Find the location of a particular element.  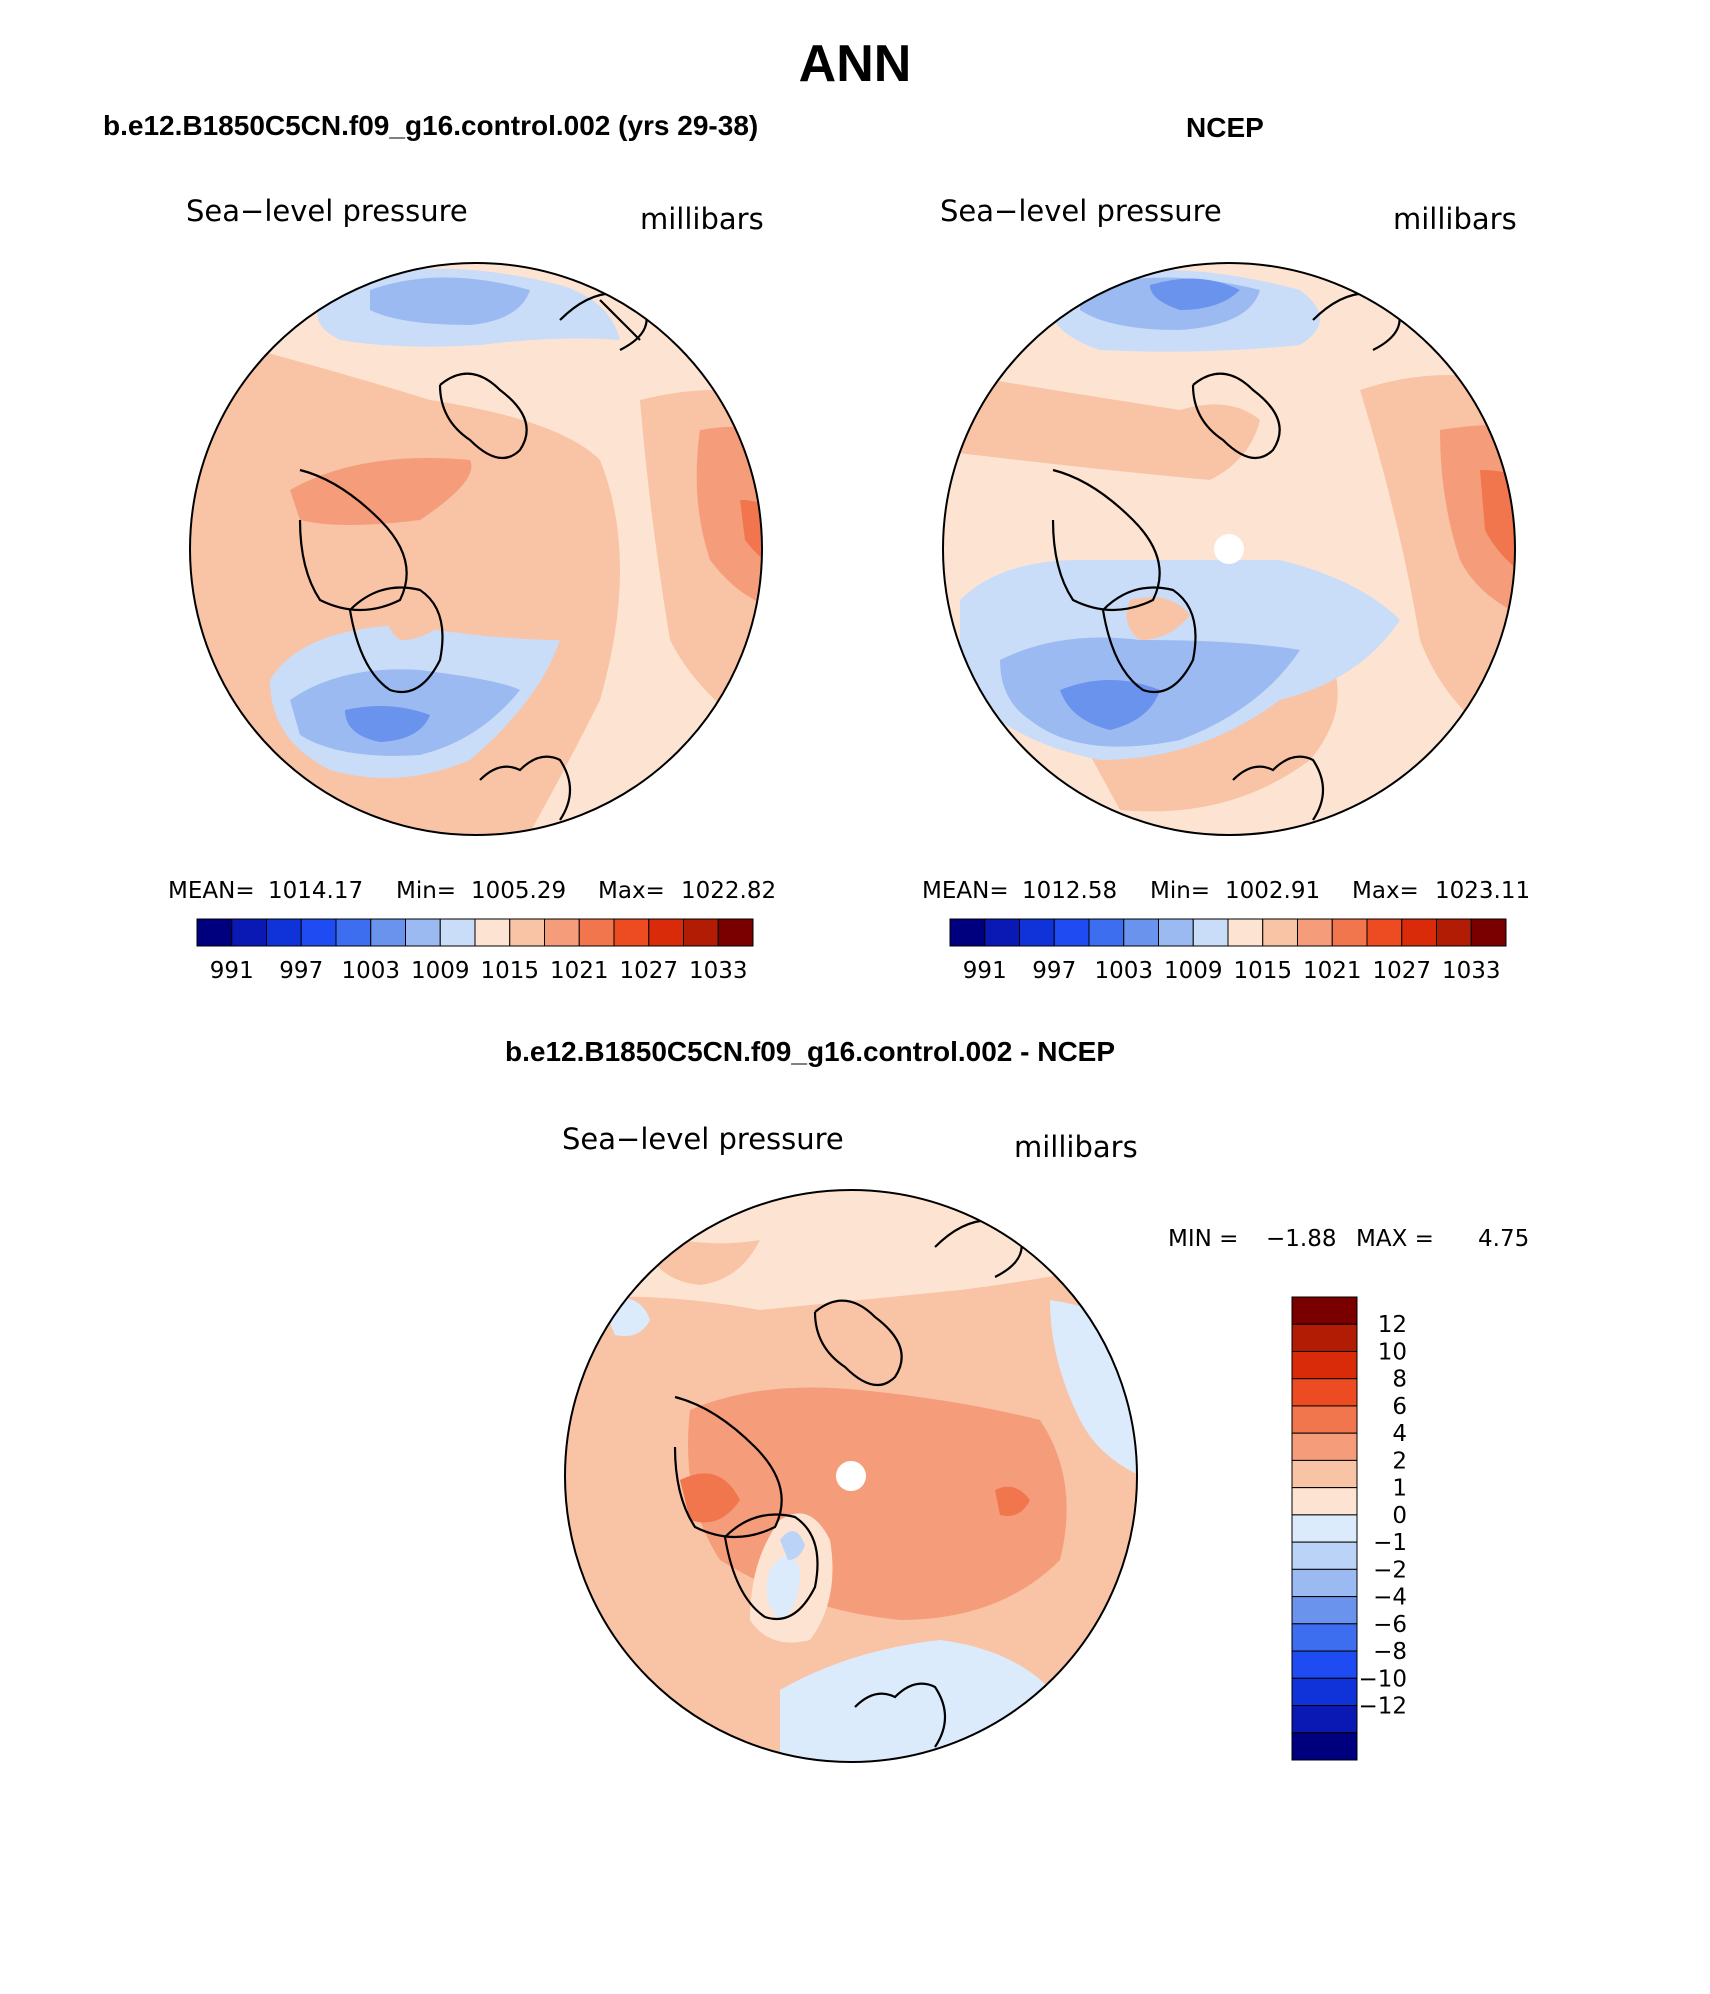

colorbar-model-tick-label: 1033 is located at coordinates (718, 971).